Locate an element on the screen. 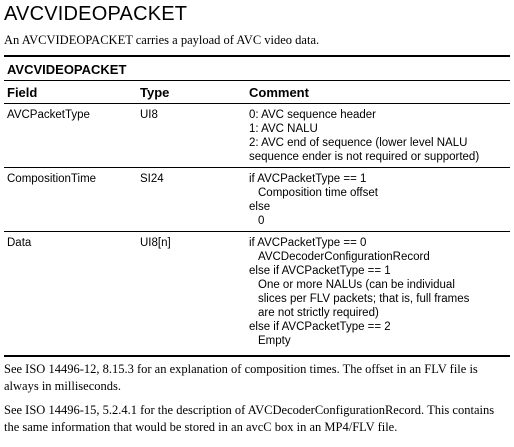  comment-line: 0: AVC sequence header is located at coordinates (313, 115).